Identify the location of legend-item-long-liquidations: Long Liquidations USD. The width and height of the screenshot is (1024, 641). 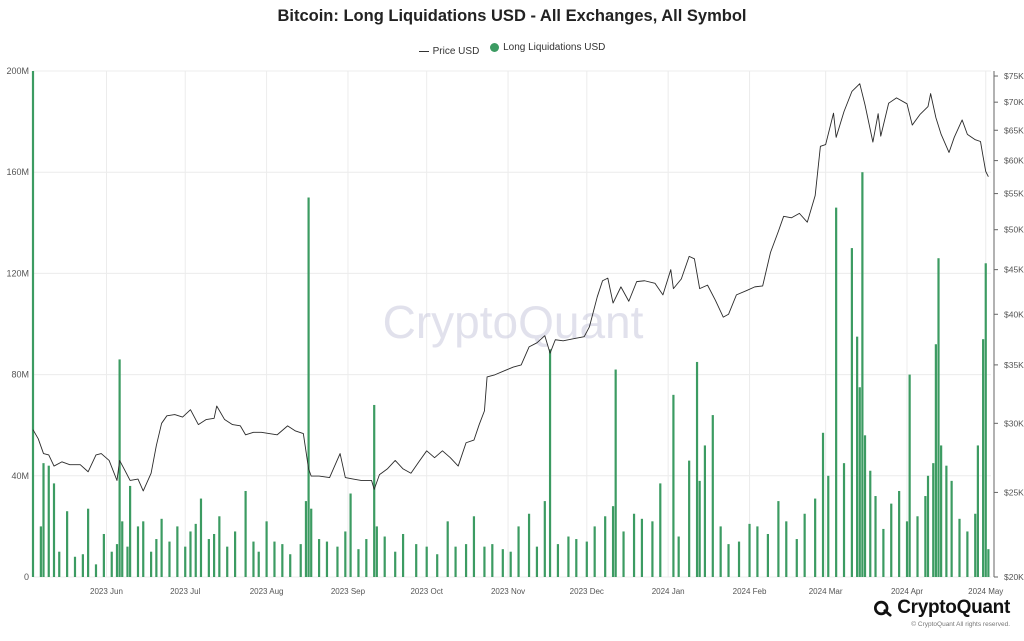
(547, 47).